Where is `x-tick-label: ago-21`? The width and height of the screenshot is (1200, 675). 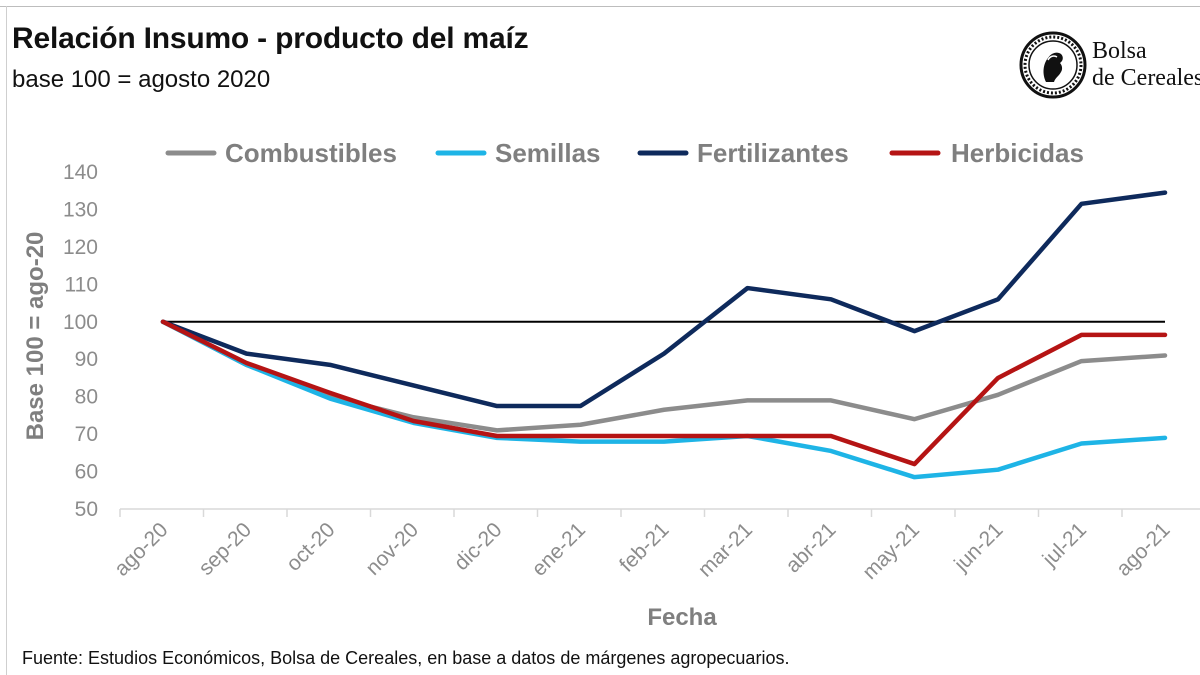
x-tick-label: ago-21 is located at coordinates (1143, 549).